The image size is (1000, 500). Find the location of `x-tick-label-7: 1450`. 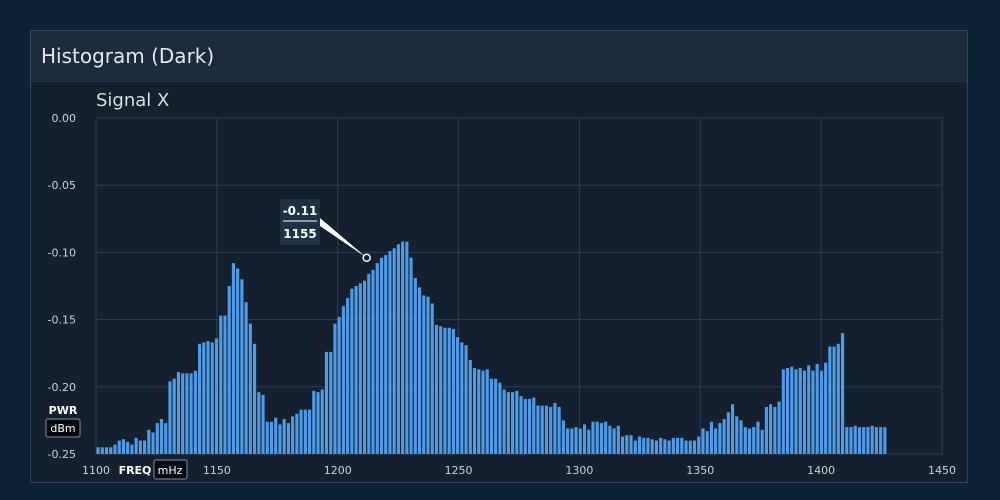

x-tick-label-7: 1450 is located at coordinates (942, 470).